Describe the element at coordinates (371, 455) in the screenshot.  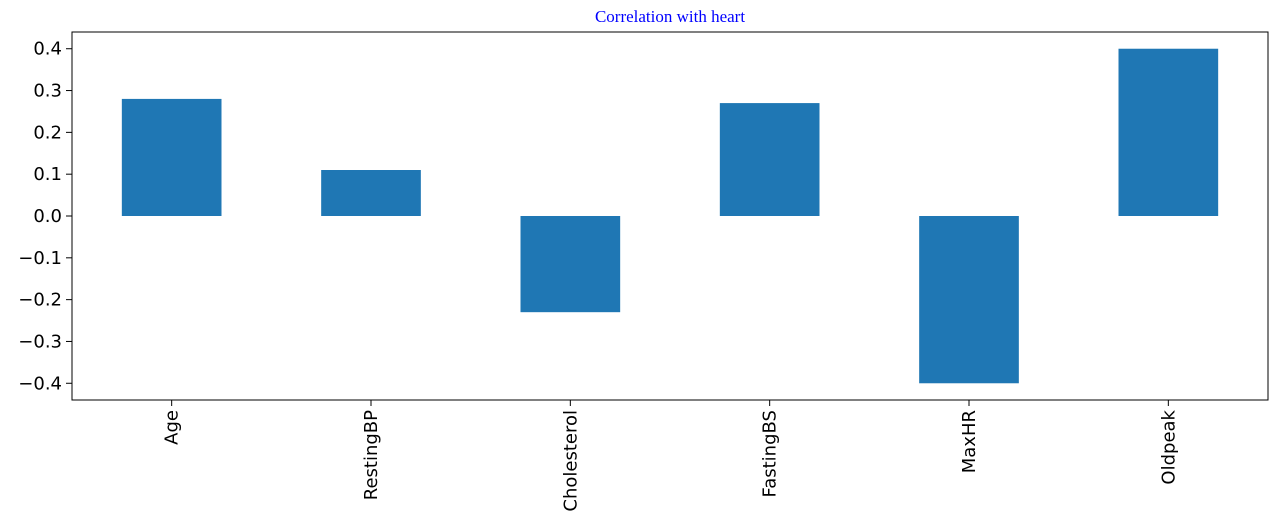
I see `x-tick-label-restingbp: RestingBP` at that location.